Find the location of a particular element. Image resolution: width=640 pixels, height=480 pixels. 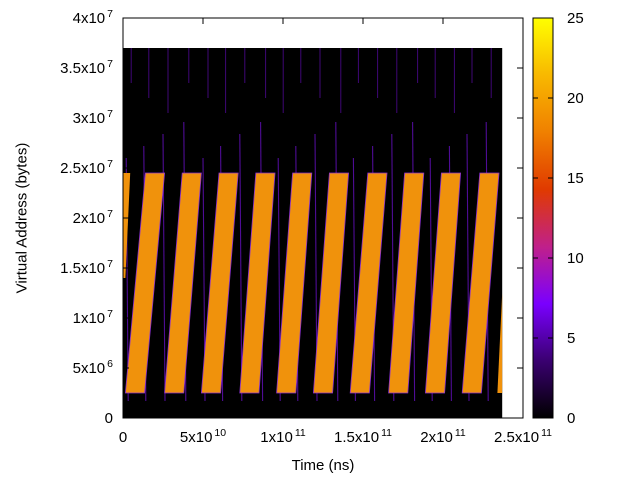

colorbar-tick-label: 5 is located at coordinates (571, 338).